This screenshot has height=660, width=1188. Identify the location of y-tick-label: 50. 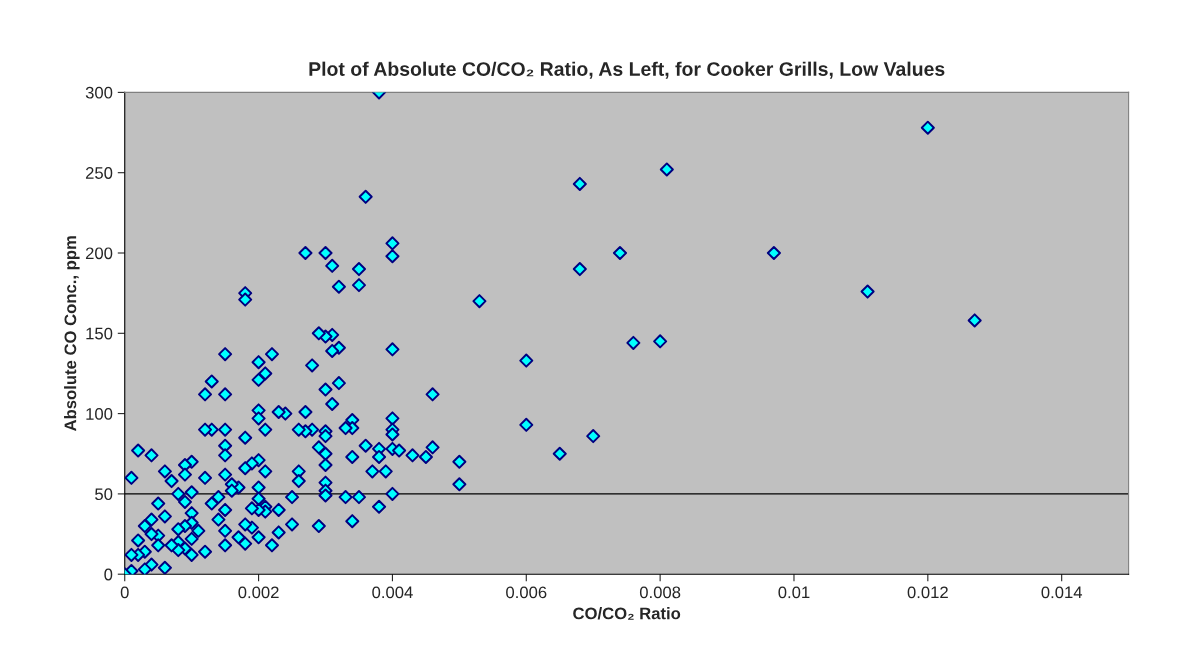
(104, 494).